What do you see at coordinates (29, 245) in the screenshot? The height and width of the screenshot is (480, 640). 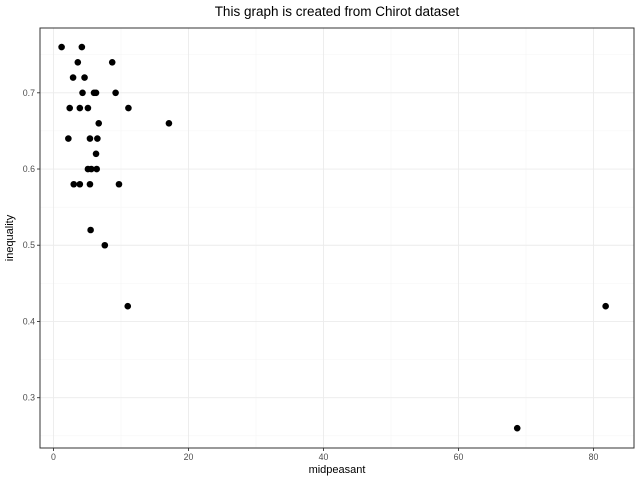 I see `y-tick-label: 0.5` at bounding box center [29, 245].